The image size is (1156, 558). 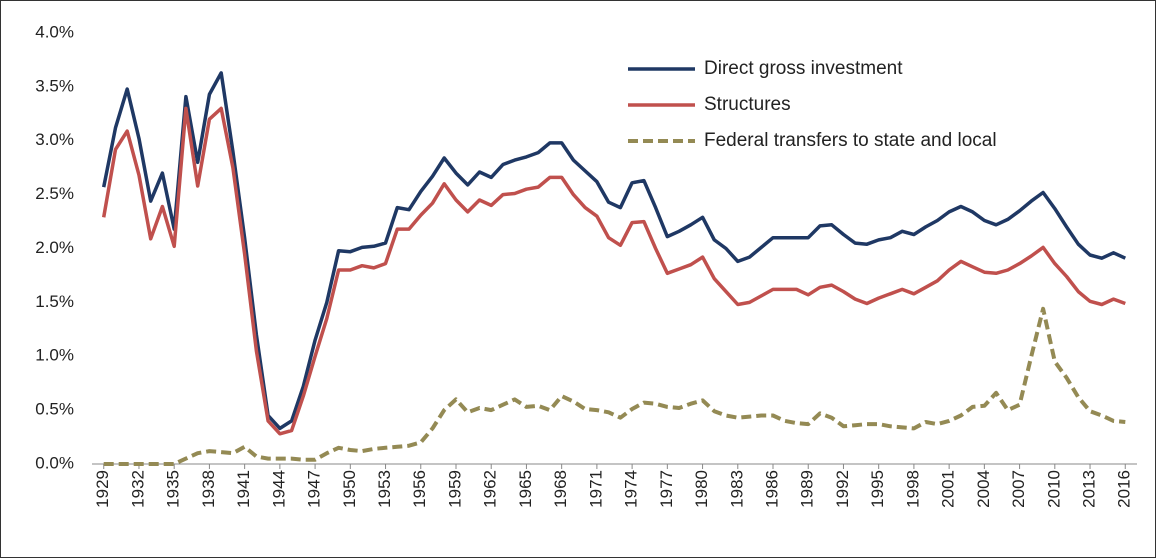 I want to click on y-tick-label: 0.5%, so click(x=54, y=409).